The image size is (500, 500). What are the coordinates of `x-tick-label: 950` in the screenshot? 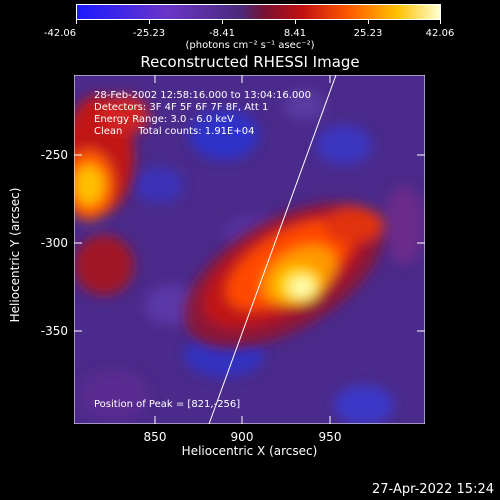 It's located at (330, 437).